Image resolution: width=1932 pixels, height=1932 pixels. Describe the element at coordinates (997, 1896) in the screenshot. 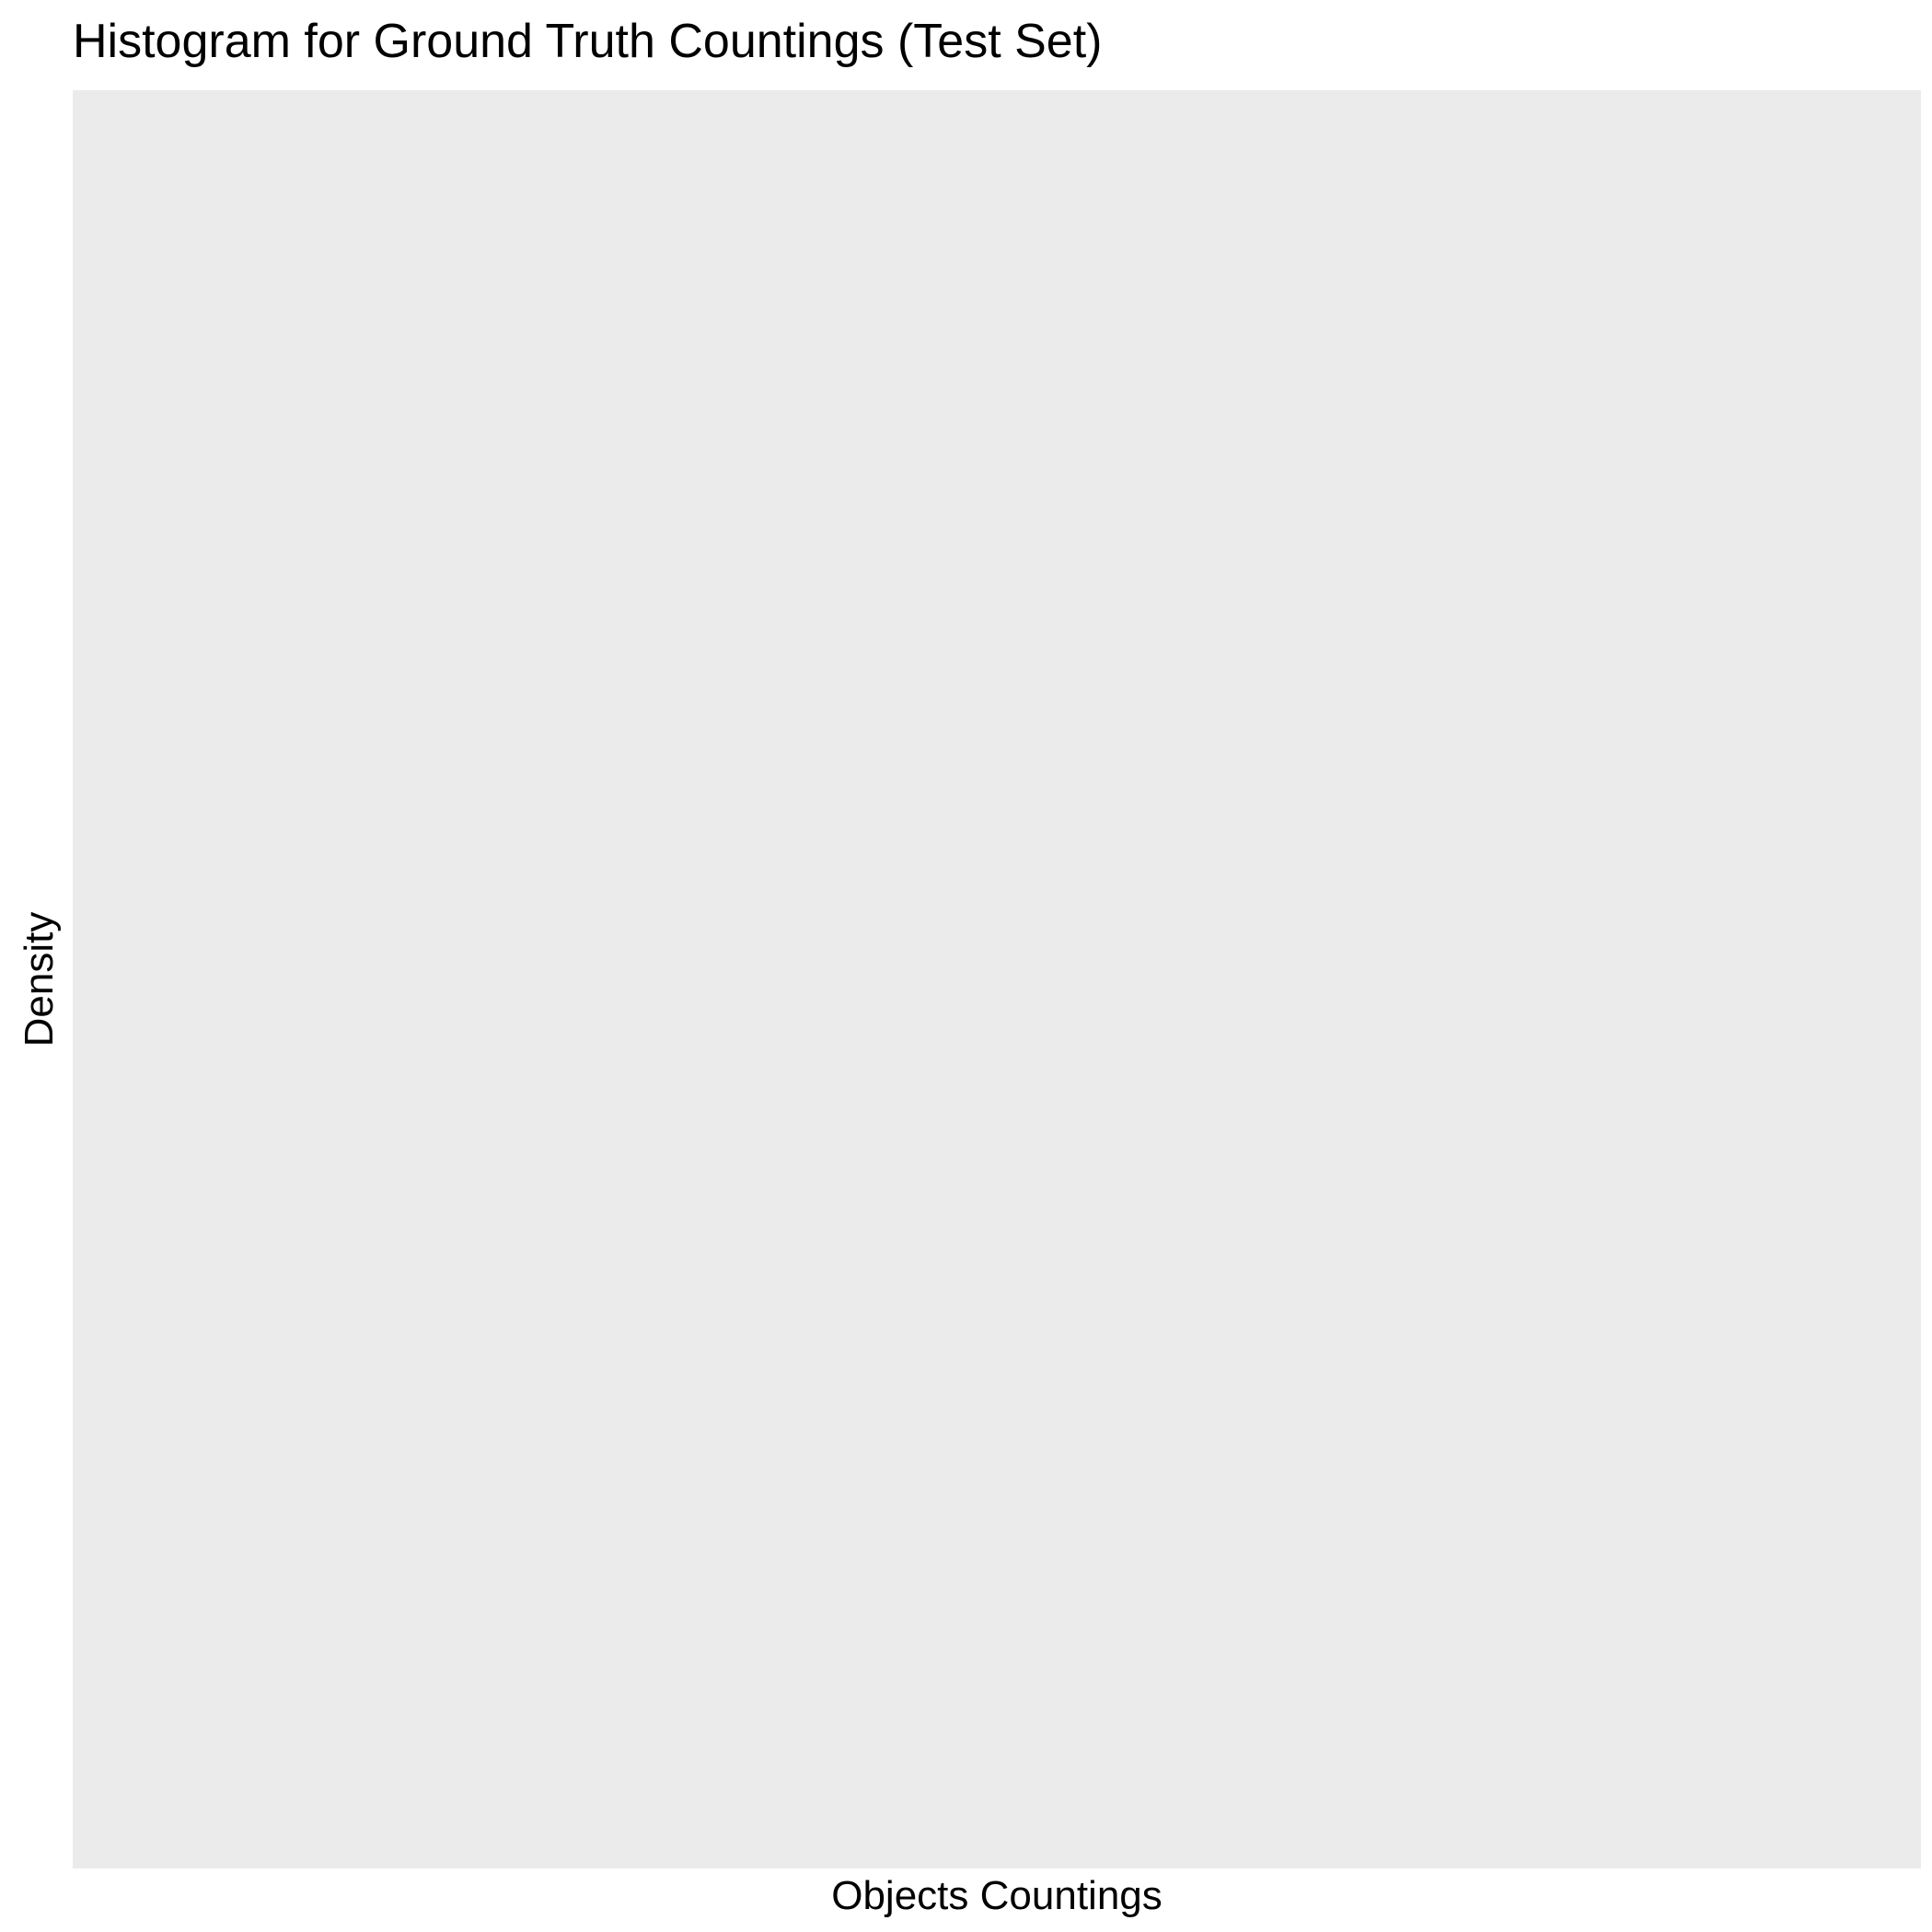

I see `x-axis-label: Objects Countings` at that location.